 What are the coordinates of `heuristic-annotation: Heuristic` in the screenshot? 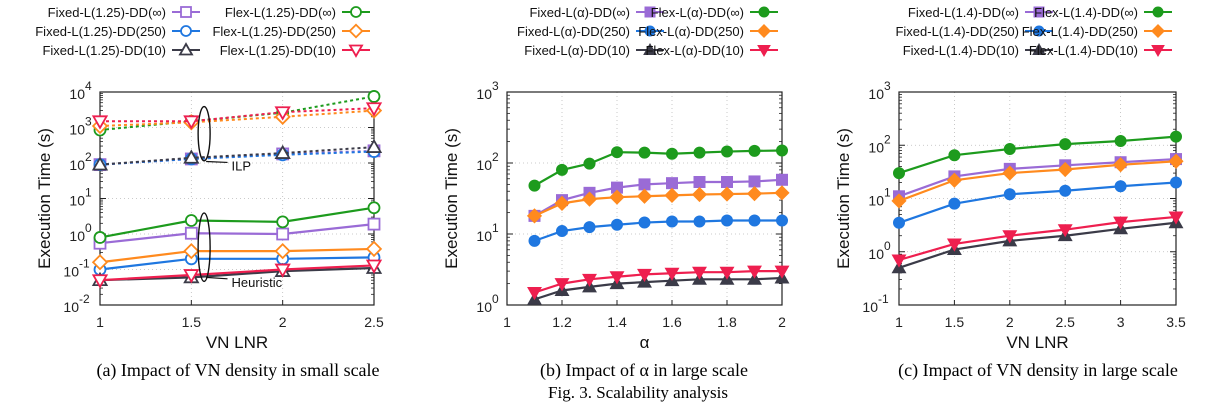 It's located at (257, 282).